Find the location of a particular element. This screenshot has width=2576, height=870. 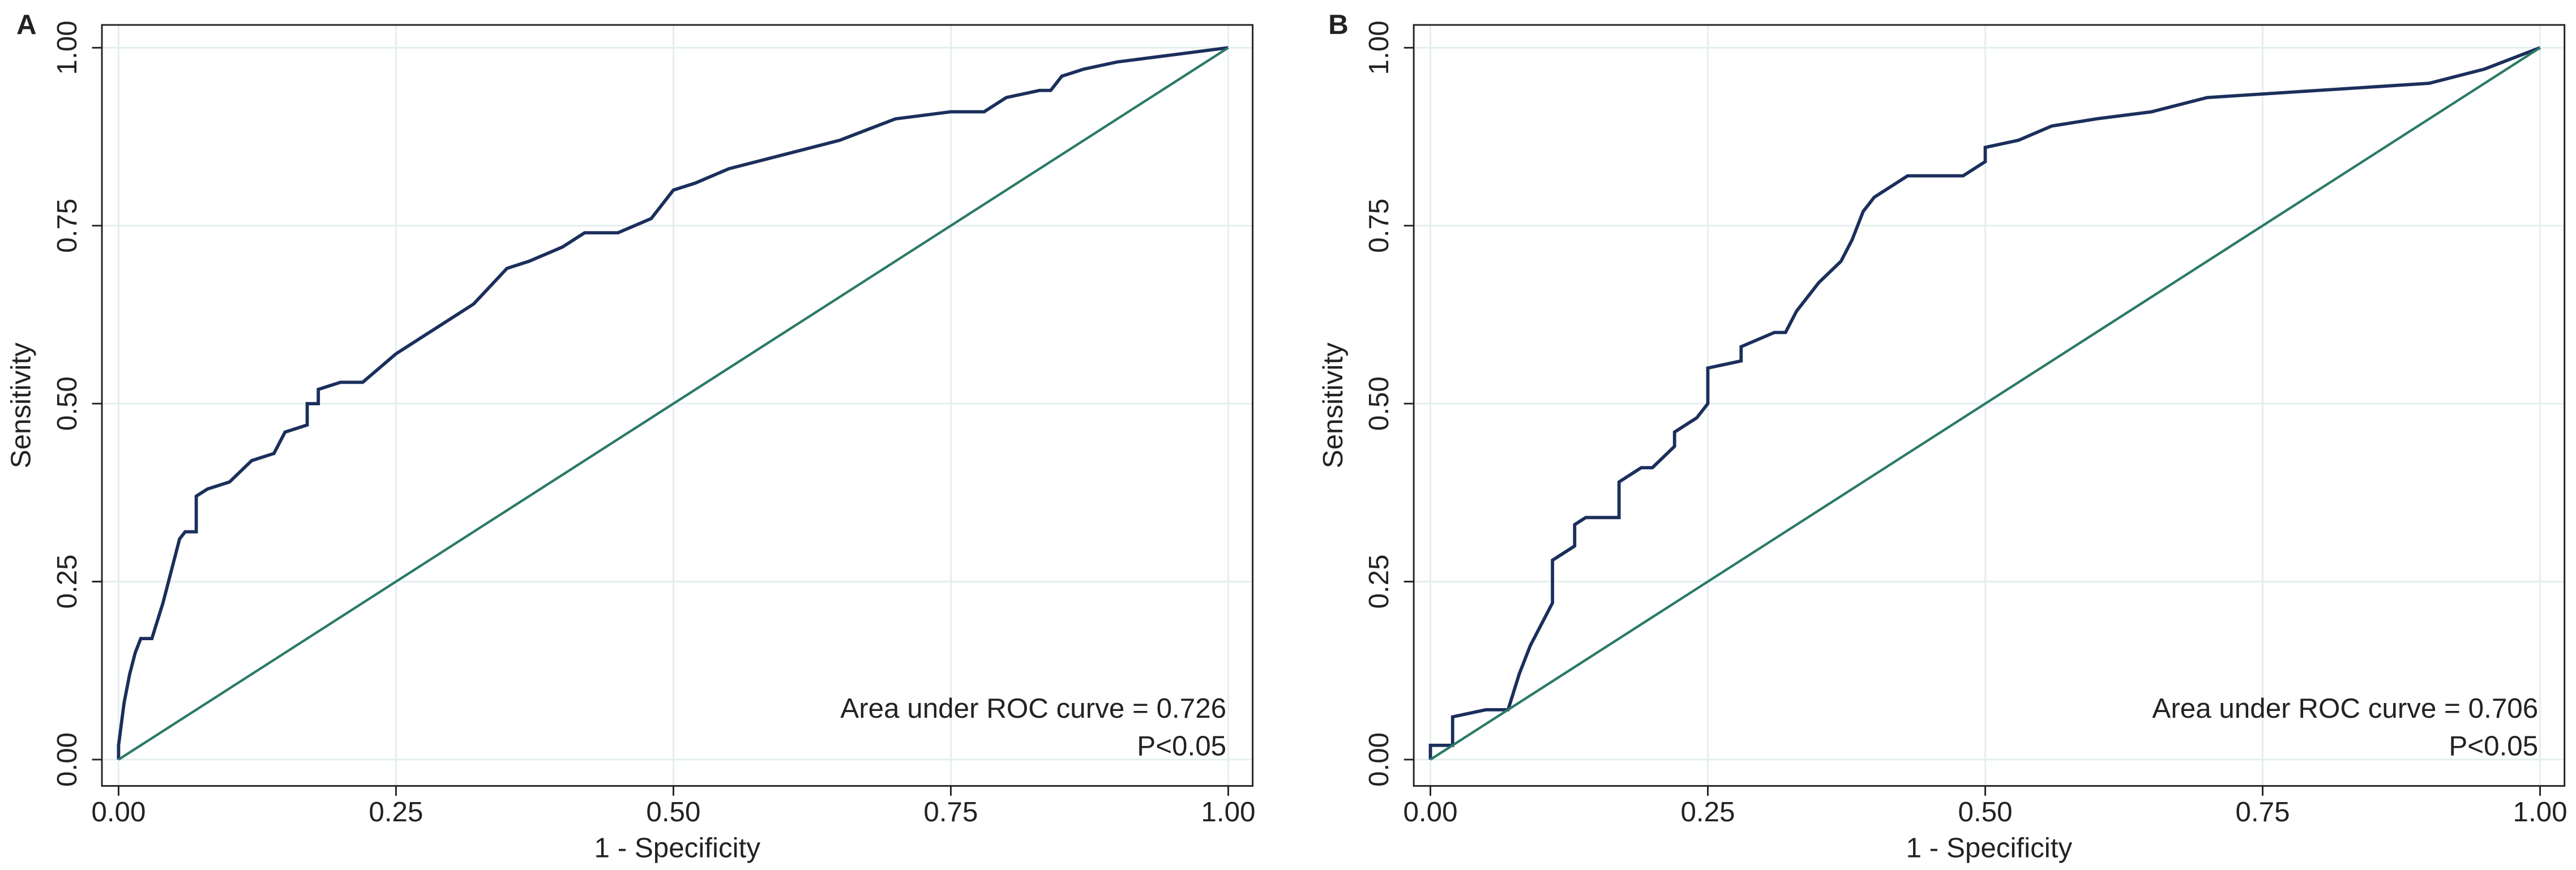

panel-label: A is located at coordinates (26, 24).